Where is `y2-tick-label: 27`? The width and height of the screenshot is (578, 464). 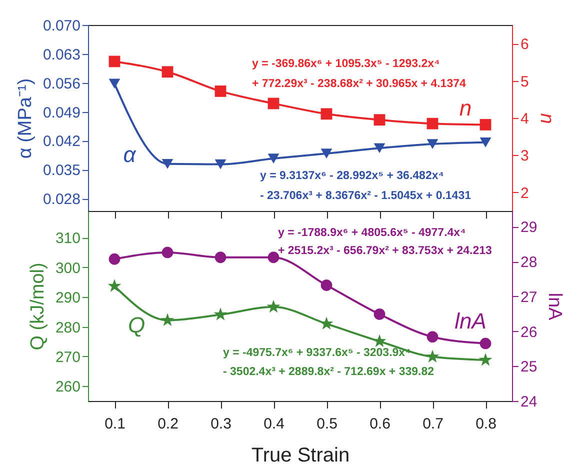
y2-tick-label: 27 is located at coordinates (529, 297).